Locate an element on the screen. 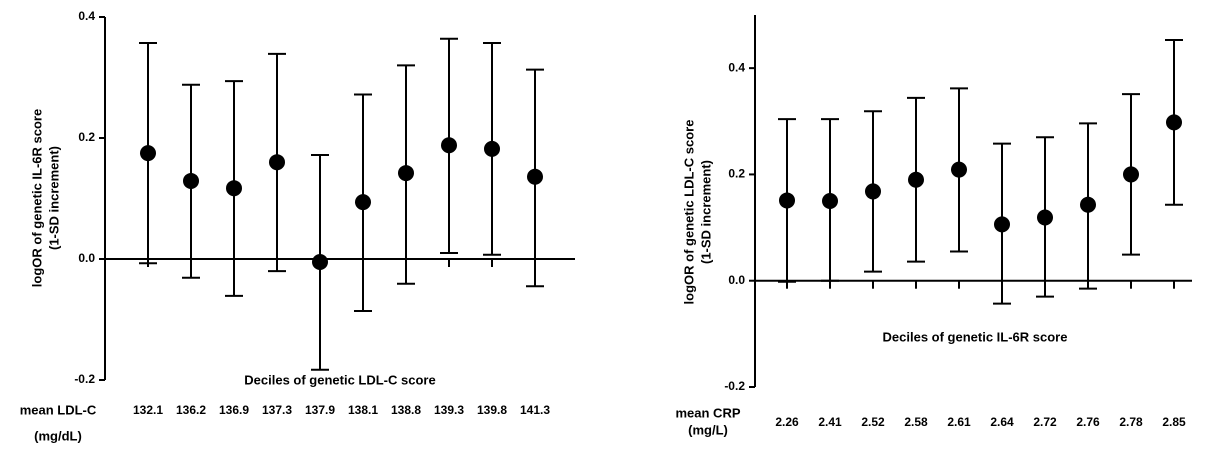  x-tick-label: 139.3 is located at coordinates (449, 410).